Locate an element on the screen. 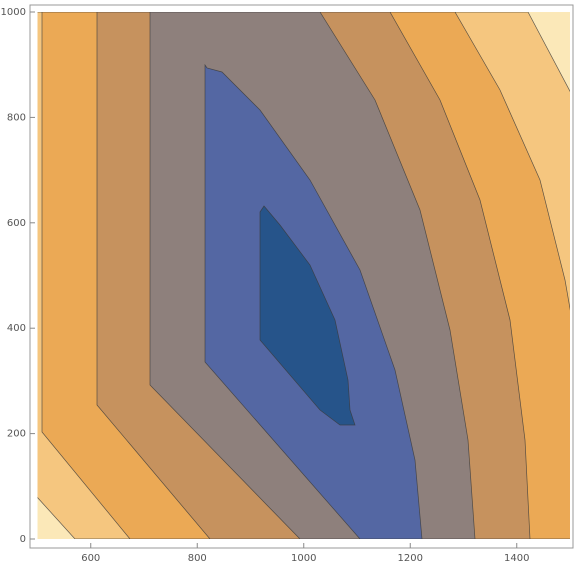 The height and width of the screenshot is (564, 576). y-tick-label: 200 is located at coordinates (16, 434).